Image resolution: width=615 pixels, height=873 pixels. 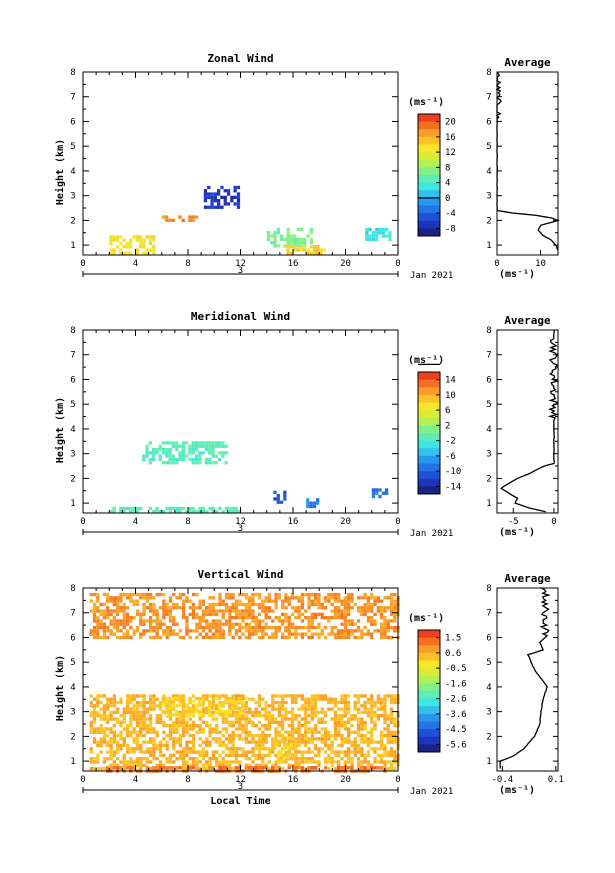 I want to click on profile-y-tick-label: 7, so click(x=488, y=614).